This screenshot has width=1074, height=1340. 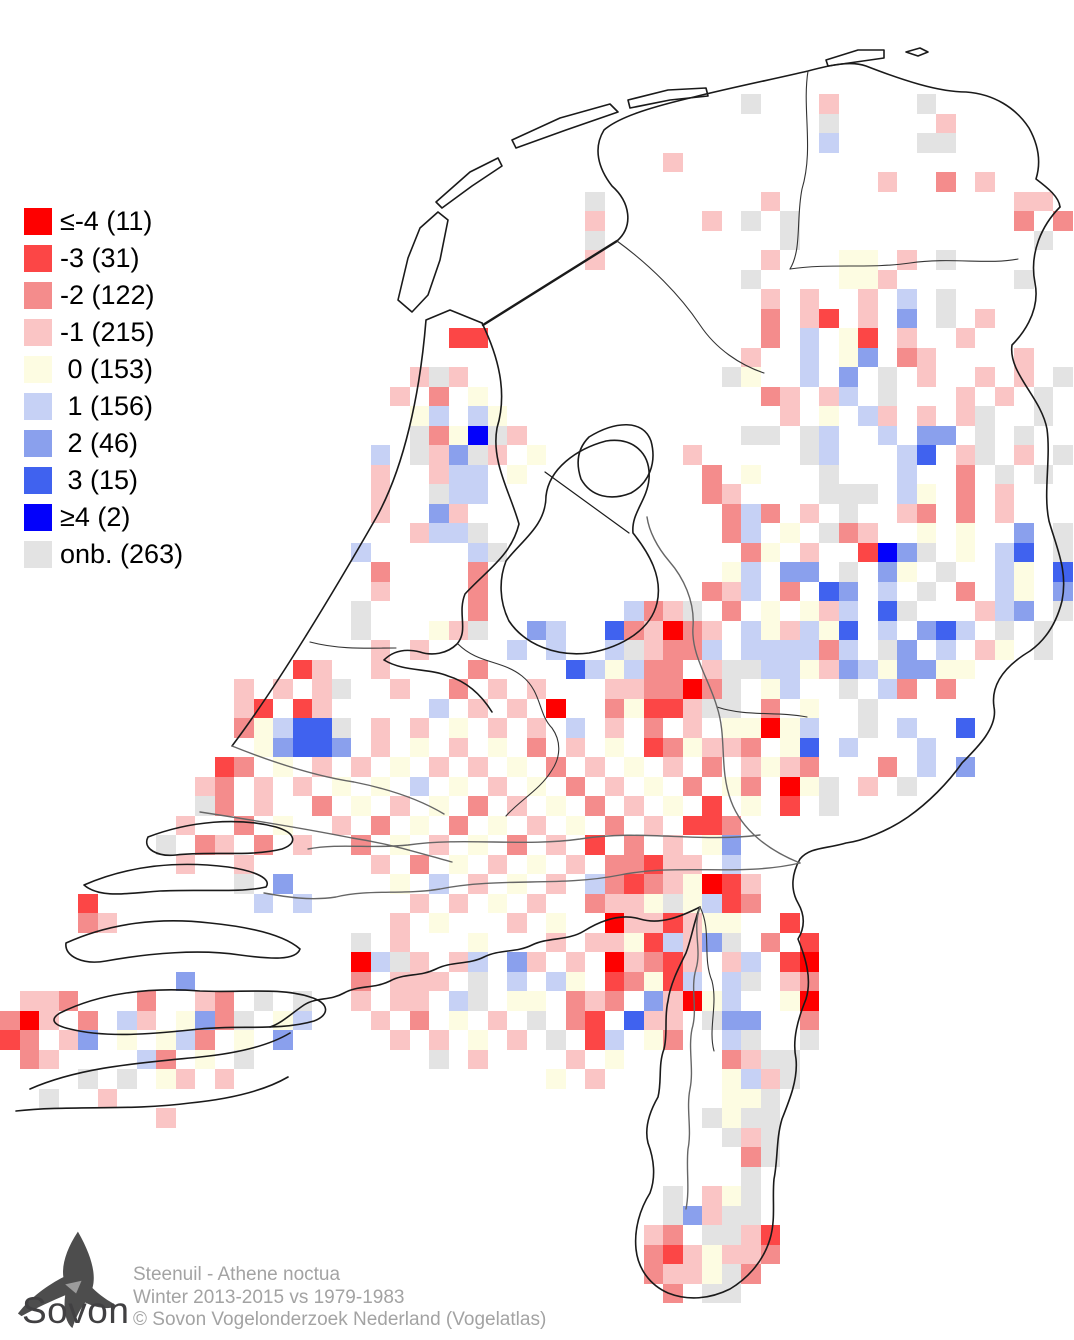 What do you see at coordinates (99, 480) in the screenshot?
I see `legend-label: 3 (15)` at bounding box center [99, 480].